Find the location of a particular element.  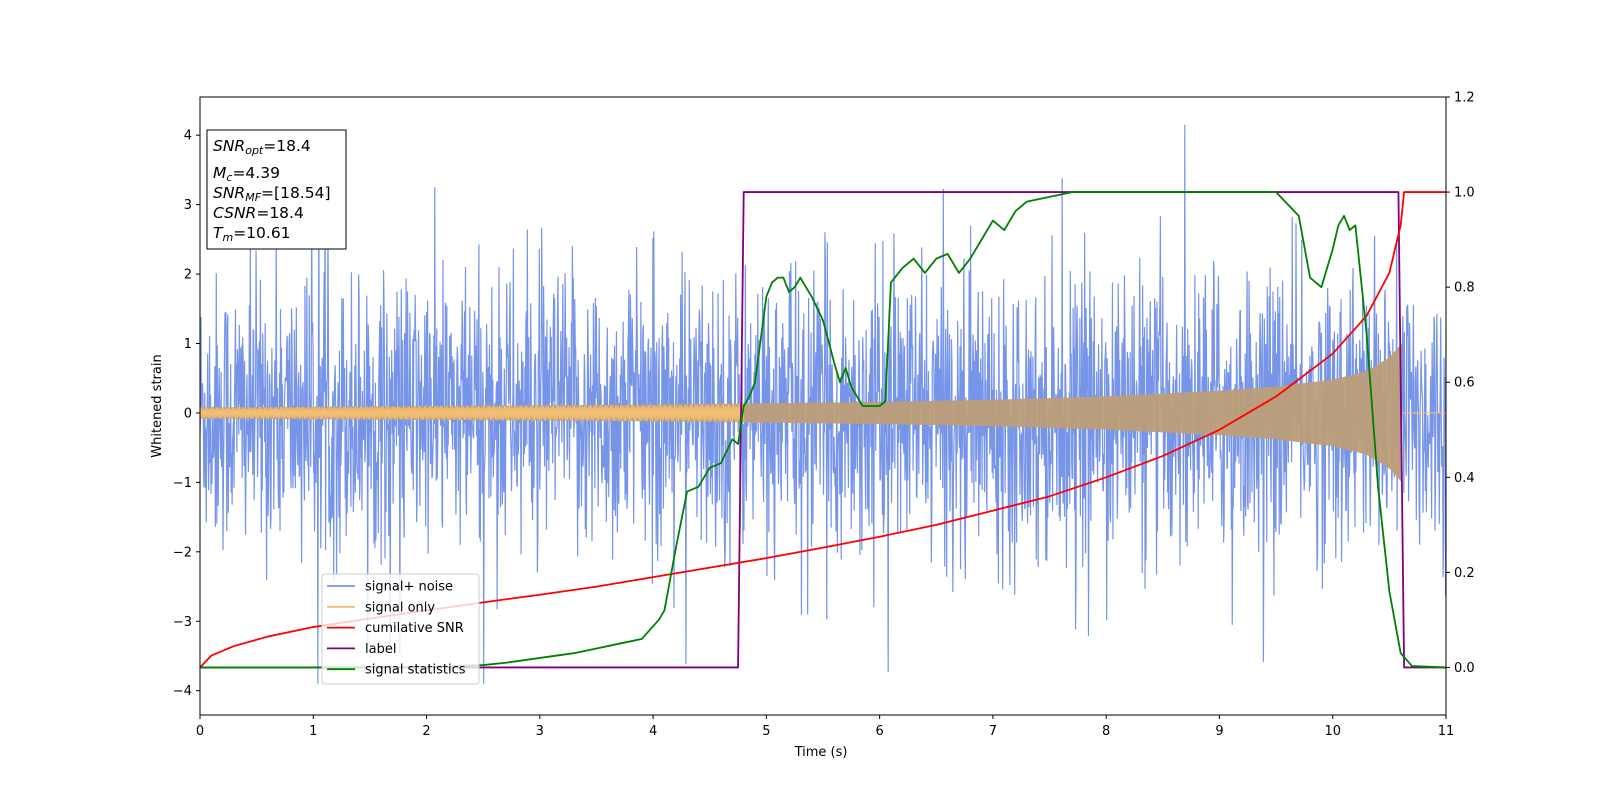

legend-label: cumilative SNR is located at coordinates (414, 628).